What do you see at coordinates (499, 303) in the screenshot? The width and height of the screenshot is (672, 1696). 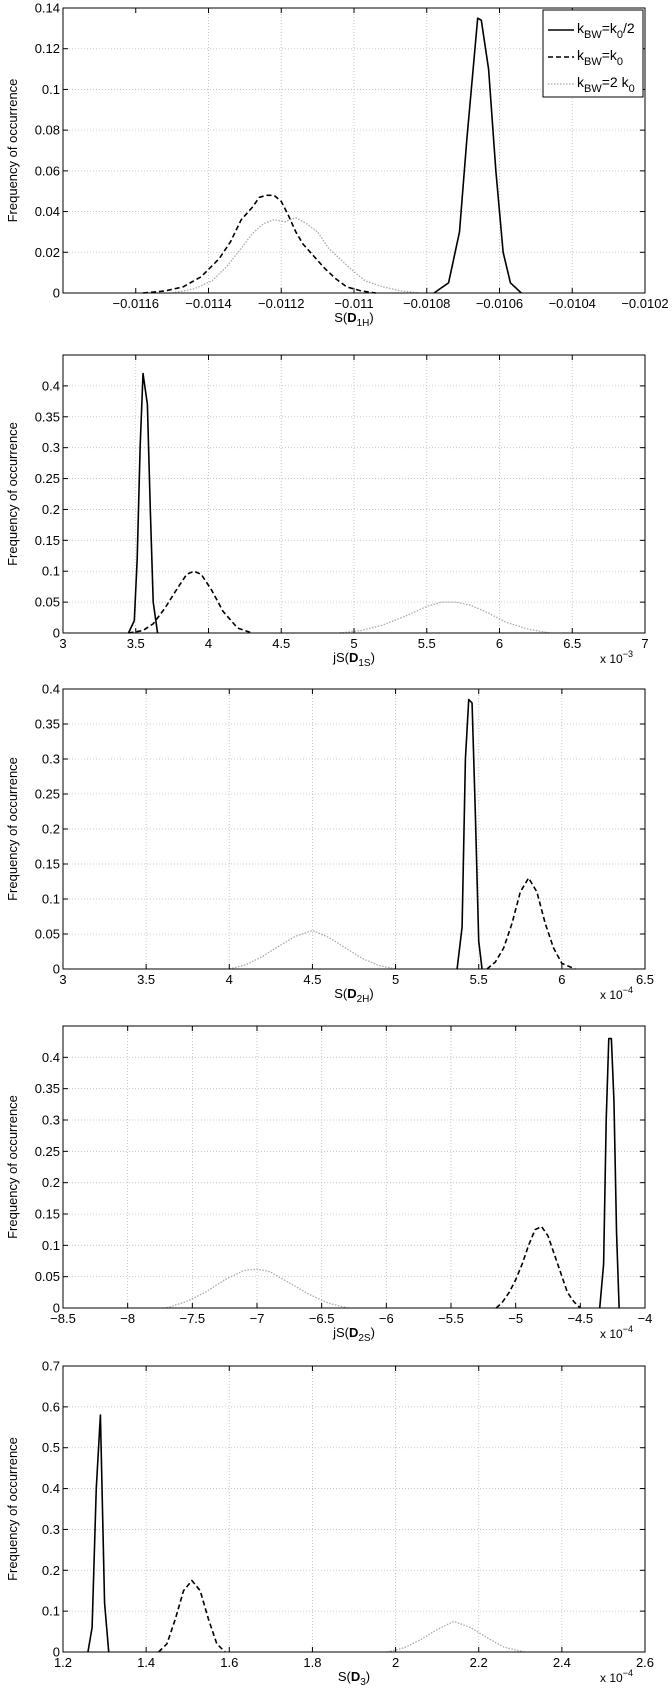 I see `x-tick-label: −0.0106` at bounding box center [499, 303].